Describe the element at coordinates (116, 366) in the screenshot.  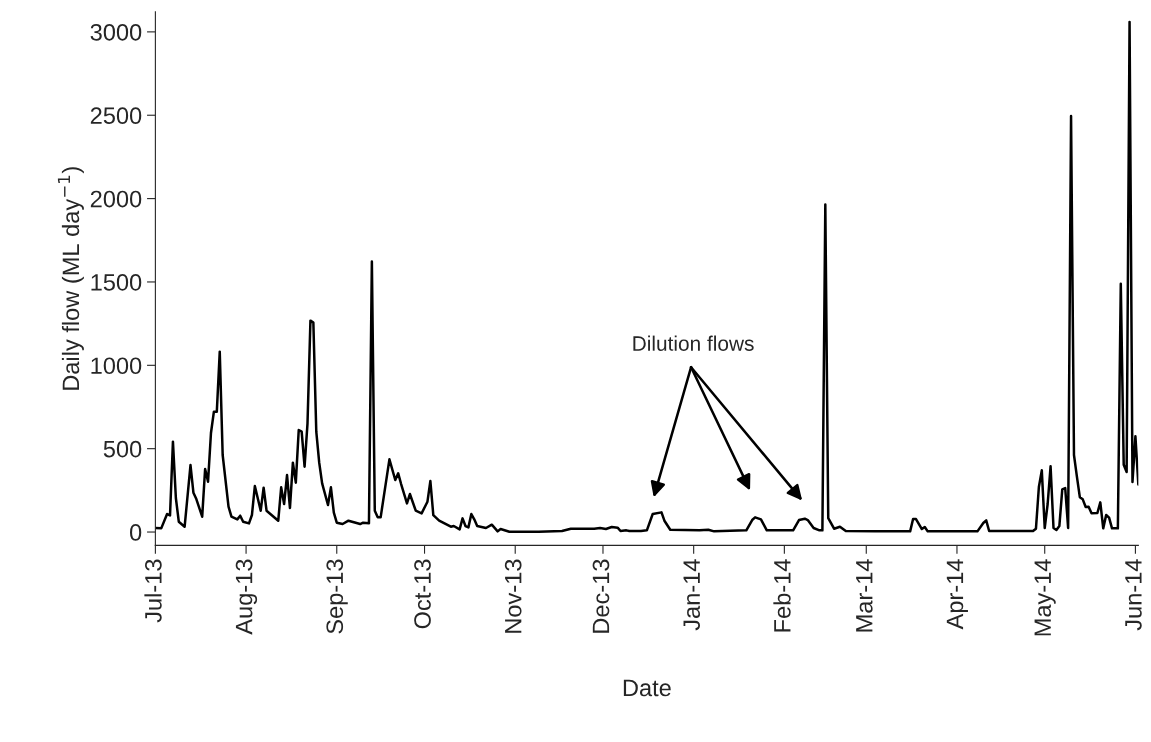
I see `y-tick-label: 1000` at that location.